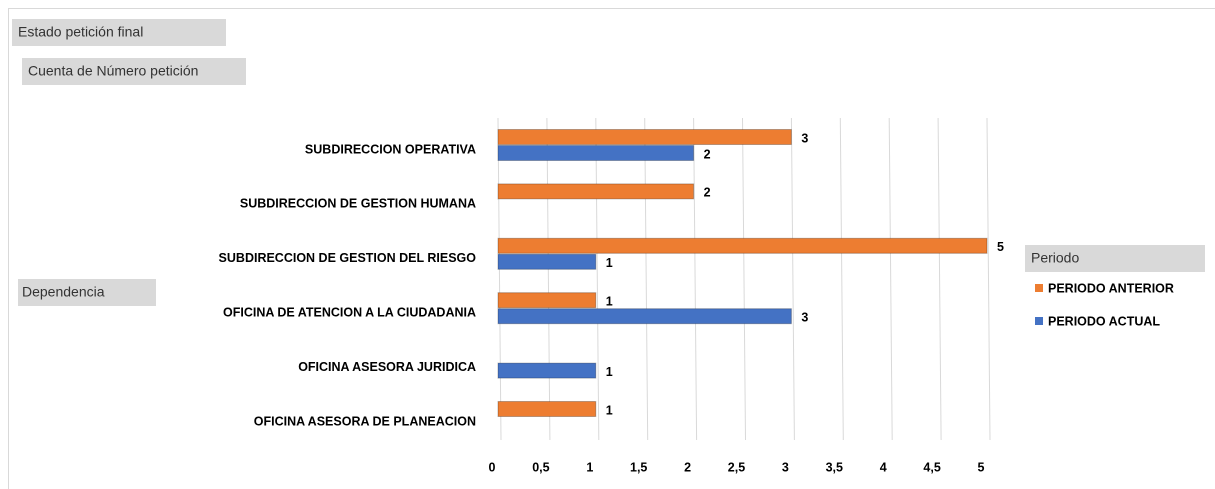 This screenshot has width=1215, height=489. Describe the element at coordinates (1115, 258) in the screenshot. I see `legend-button` at that location.